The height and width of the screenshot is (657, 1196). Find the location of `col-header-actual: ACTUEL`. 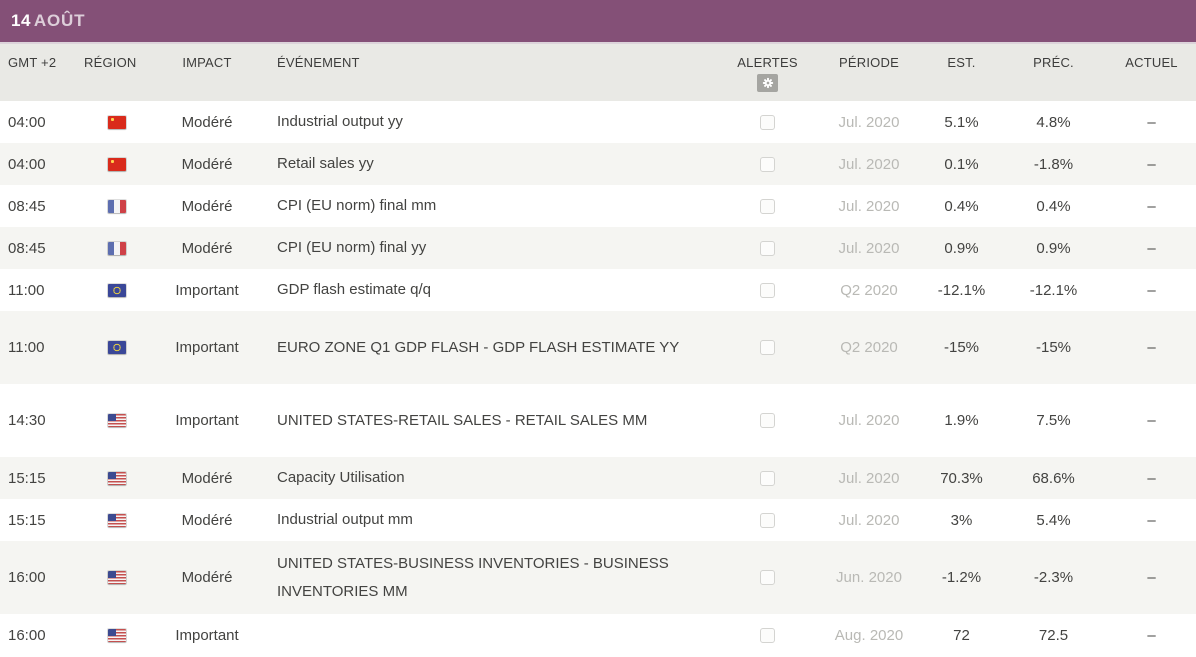

col-header-actual: ACTUEL is located at coordinates (1151, 62).